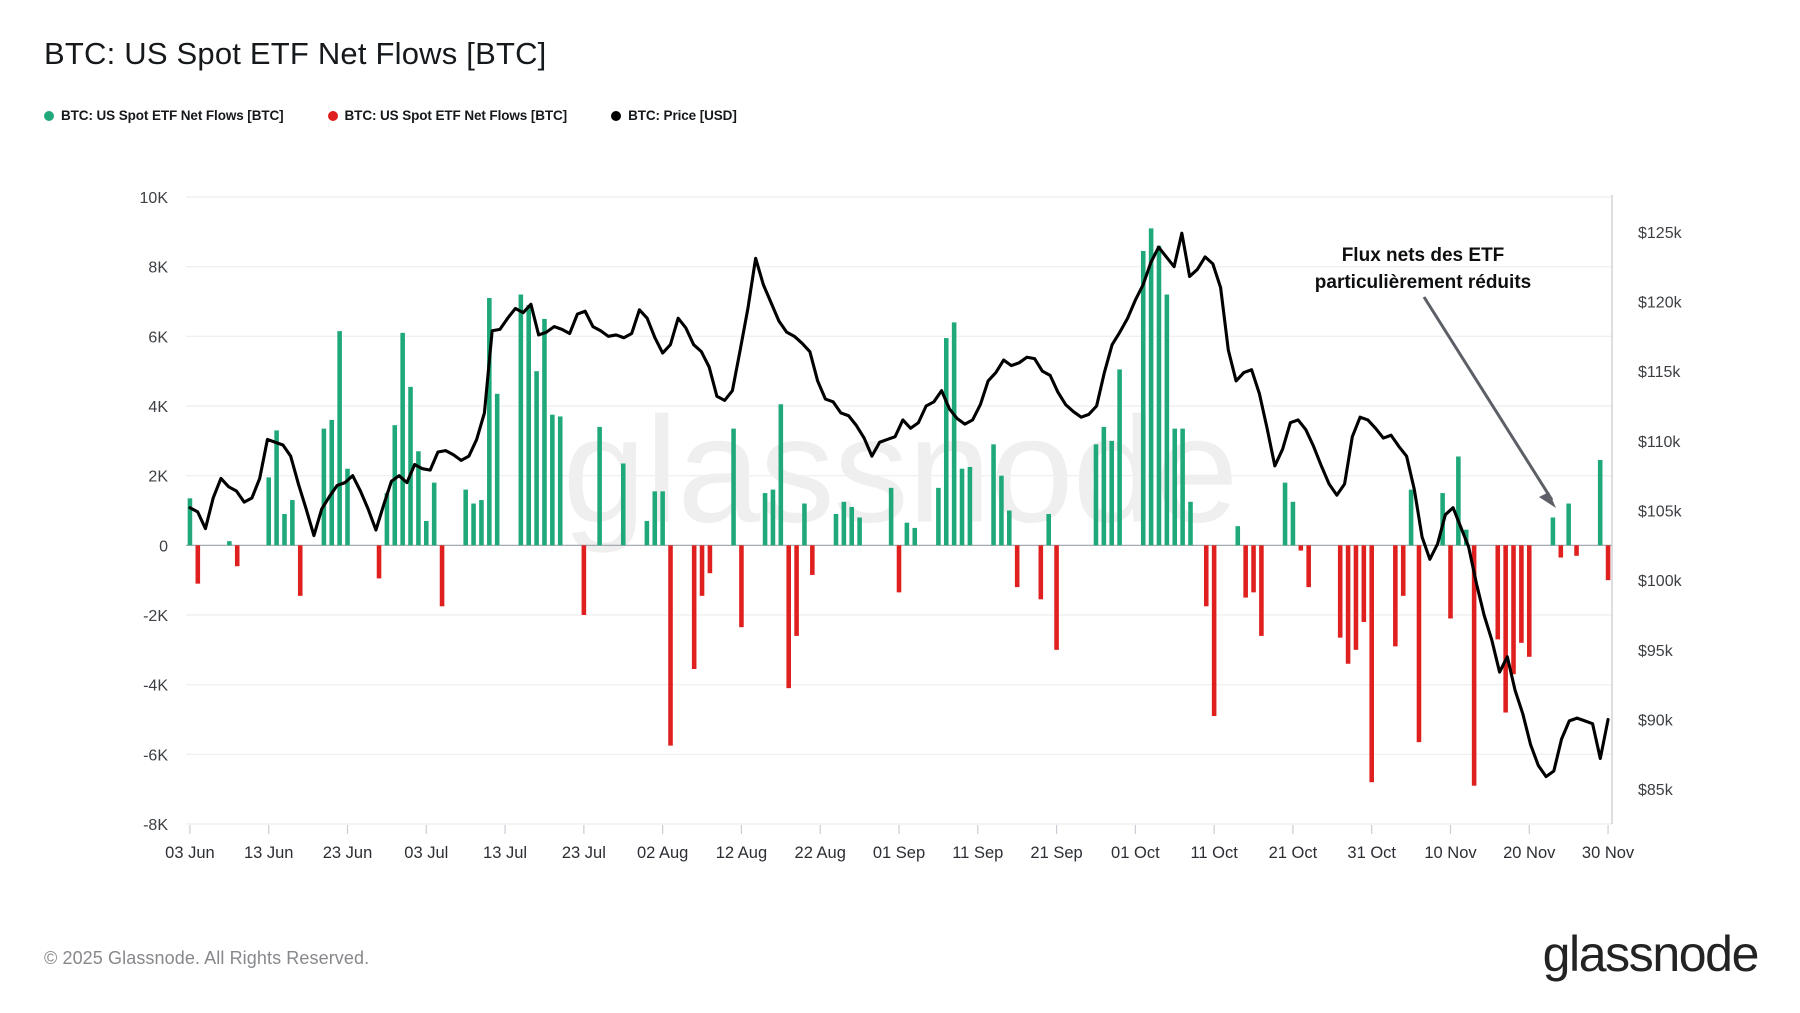 Image resolution: width=1800 pixels, height=1013 pixels. What do you see at coordinates (674, 115) in the screenshot?
I see `legend-item-price: BTC: Price [USD]` at bounding box center [674, 115].